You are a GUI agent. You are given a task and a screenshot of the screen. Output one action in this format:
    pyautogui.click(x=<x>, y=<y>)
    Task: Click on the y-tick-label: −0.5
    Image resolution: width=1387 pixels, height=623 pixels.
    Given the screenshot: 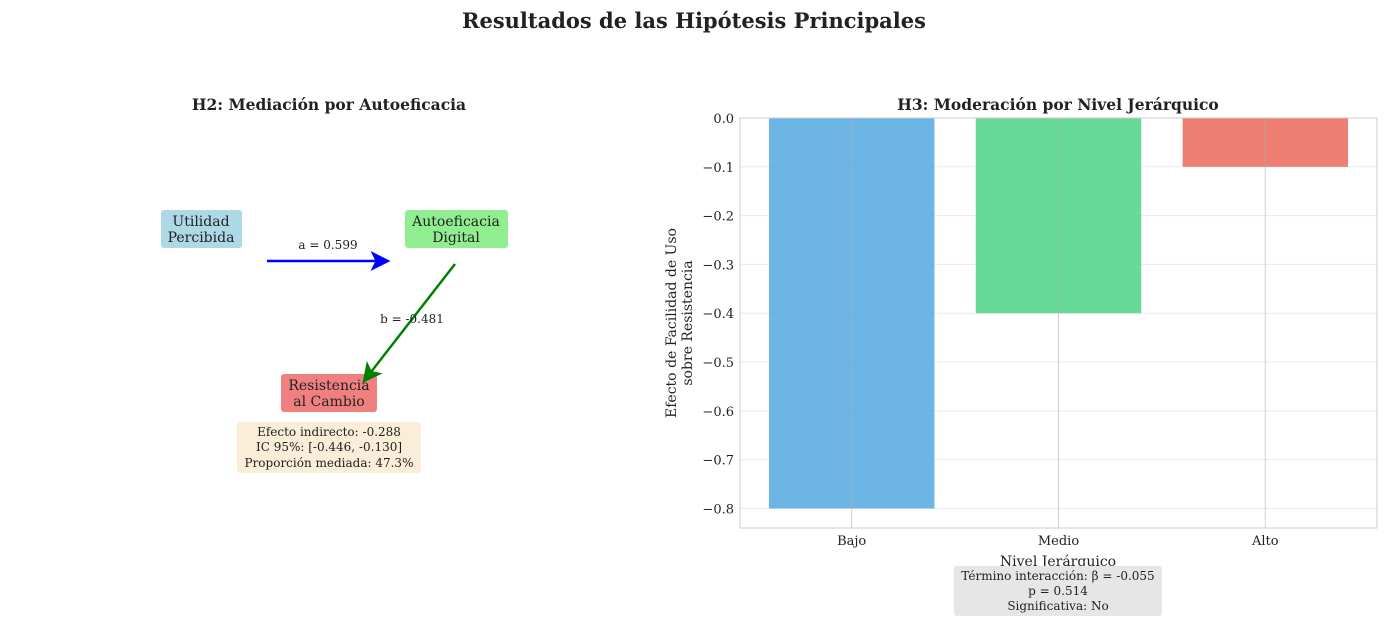 What is the action you would take?
    pyautogui.click(x=718, y=363)
    